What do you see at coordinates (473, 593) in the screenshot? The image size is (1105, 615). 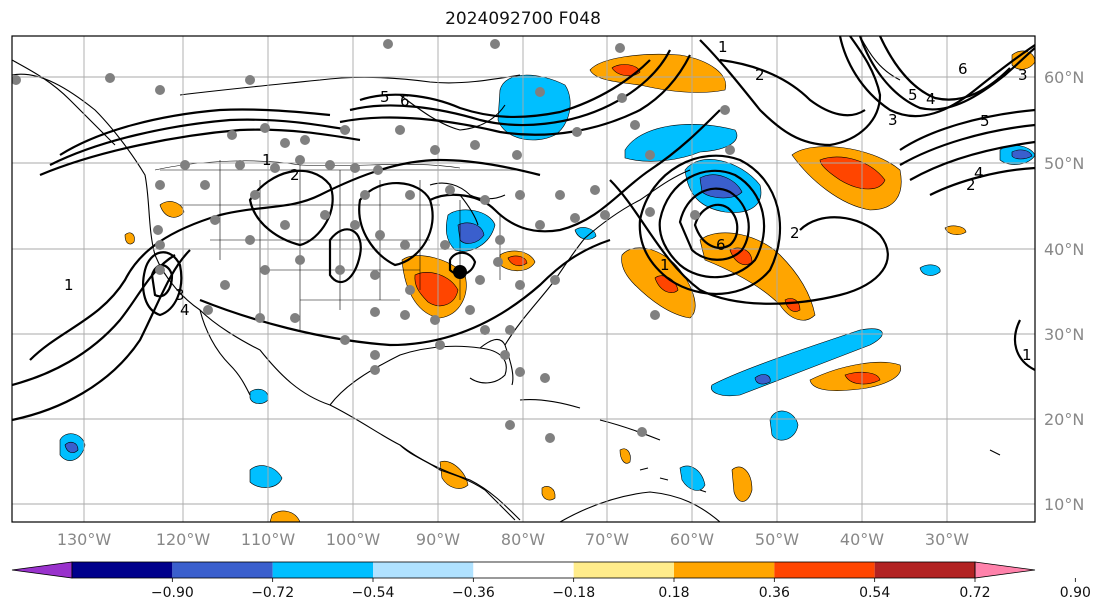 I see `colorbar-tick-label: −0.36` at bounding box center [473, 593].